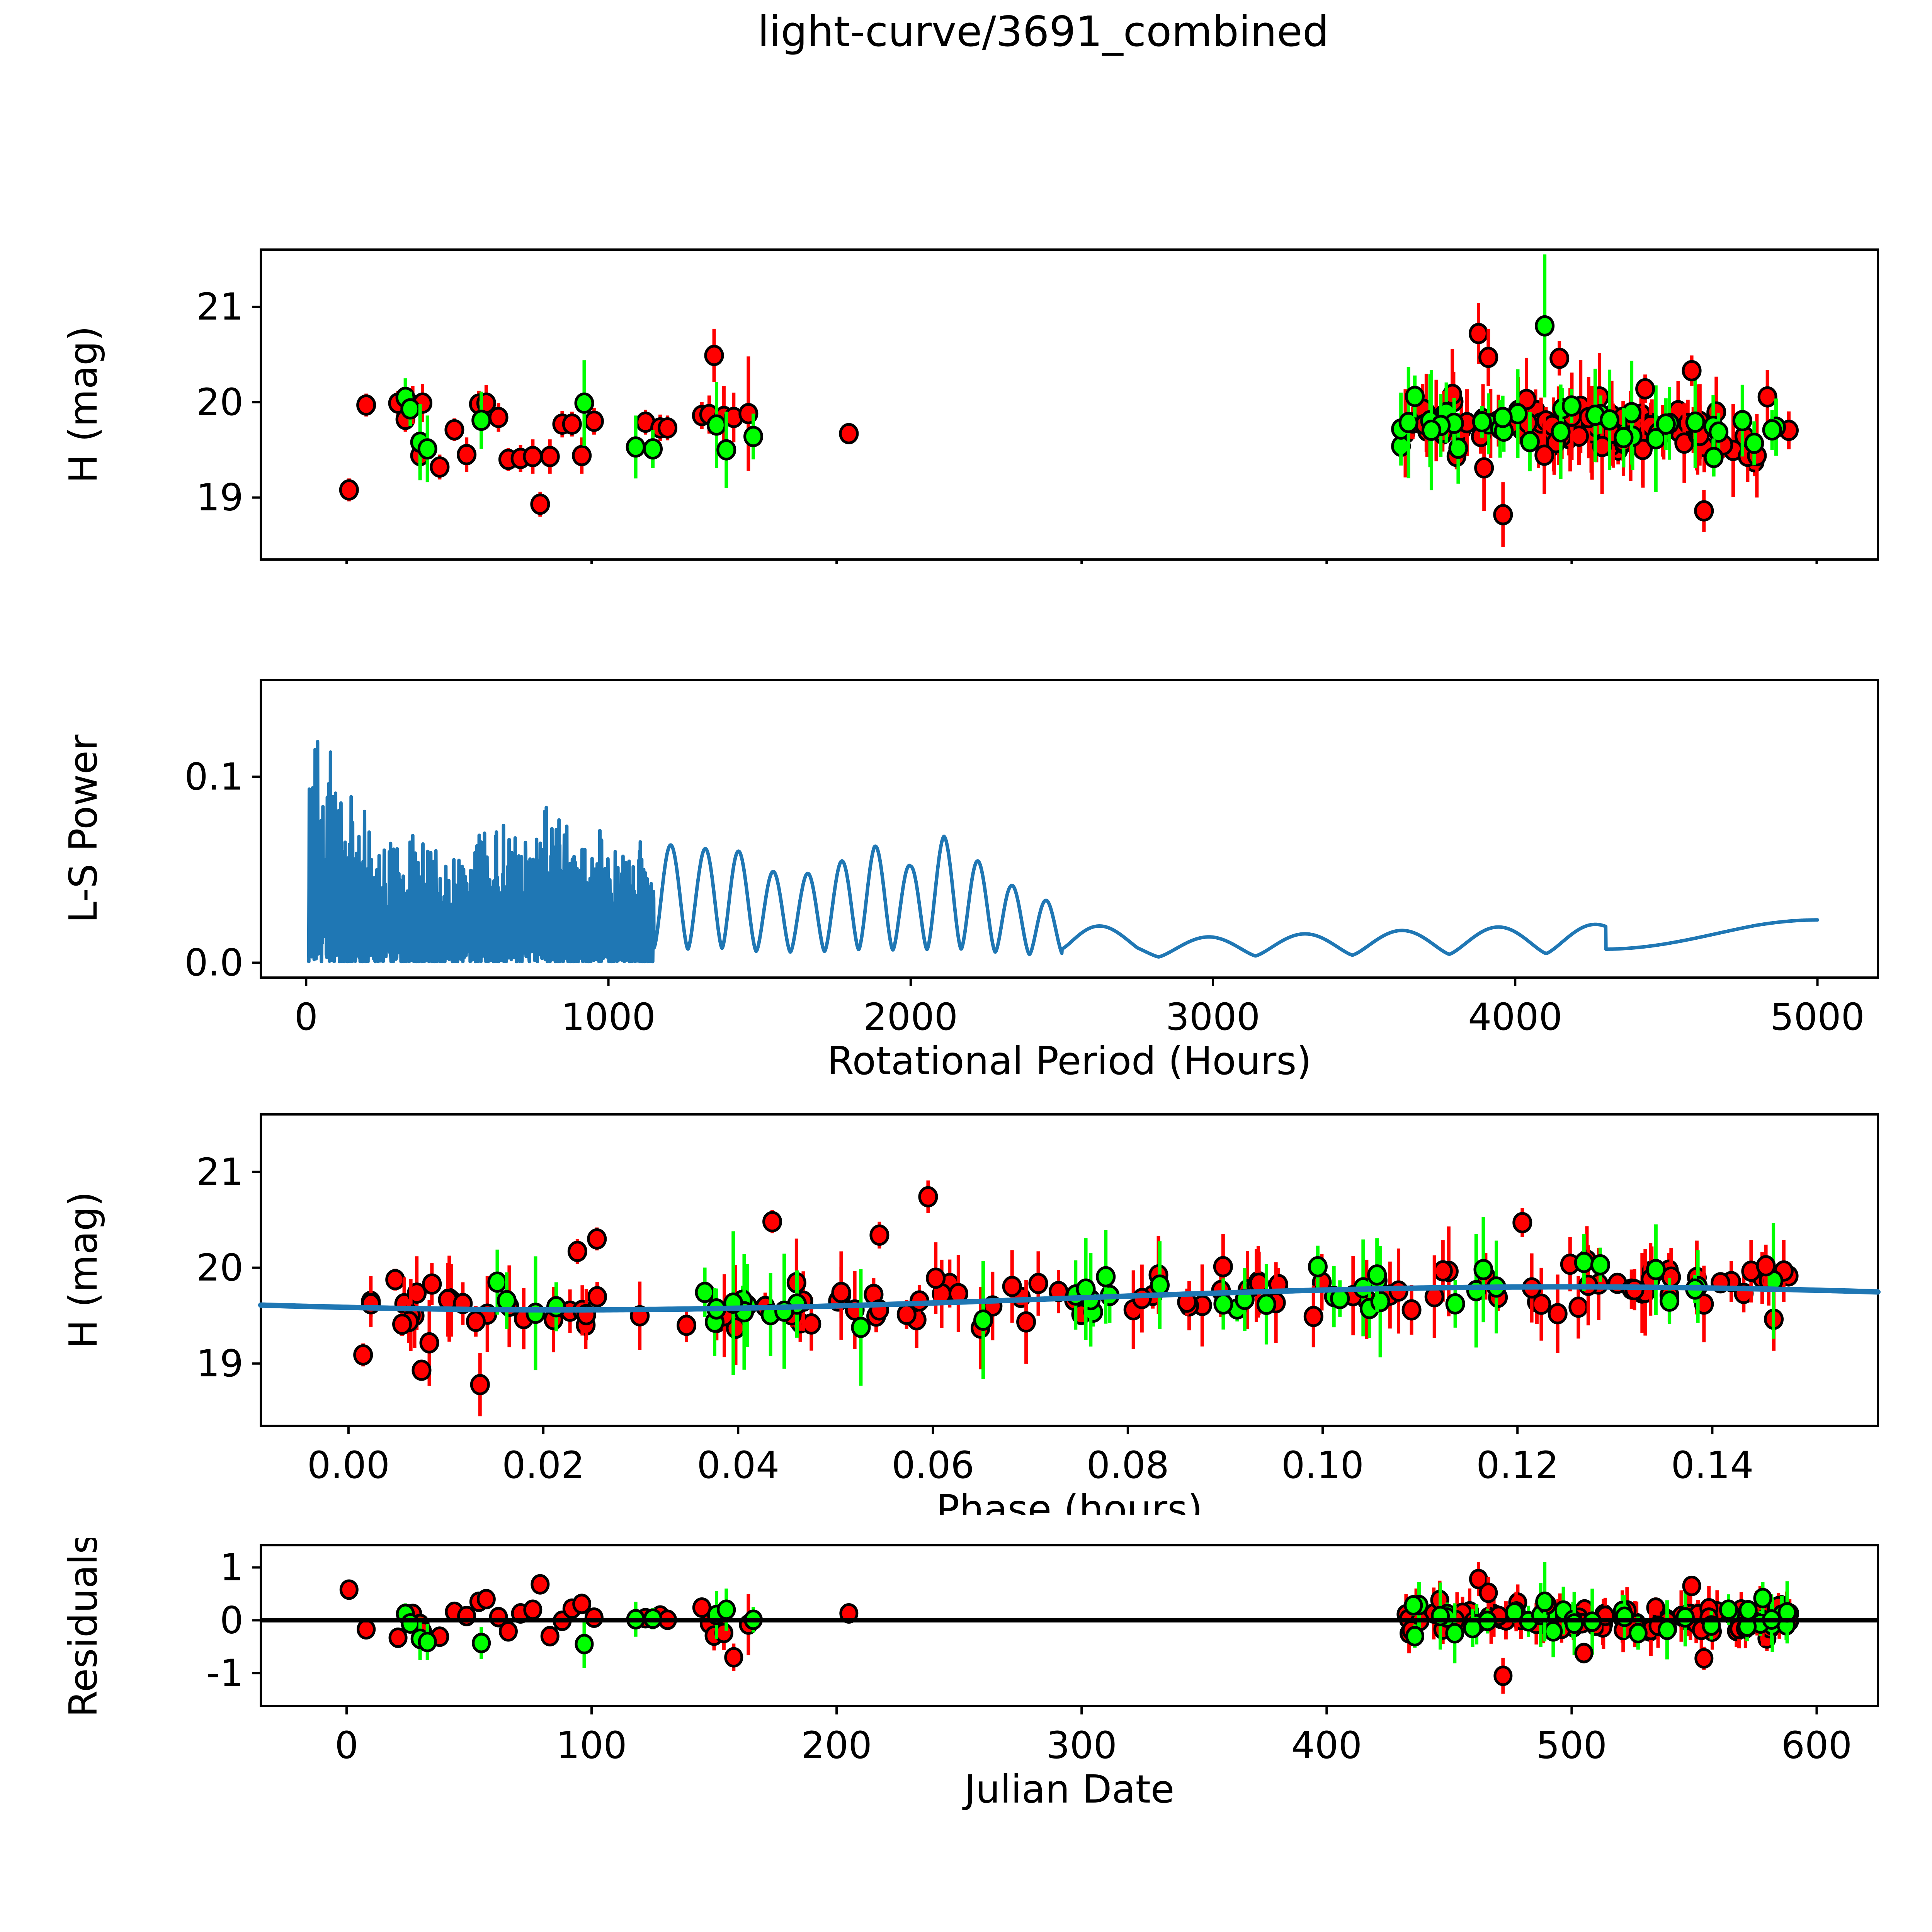  What do you see at coordinates (83, 828) in the screenshot?
I see `svg-text: L-S Power` at bounding box center [83, 828].